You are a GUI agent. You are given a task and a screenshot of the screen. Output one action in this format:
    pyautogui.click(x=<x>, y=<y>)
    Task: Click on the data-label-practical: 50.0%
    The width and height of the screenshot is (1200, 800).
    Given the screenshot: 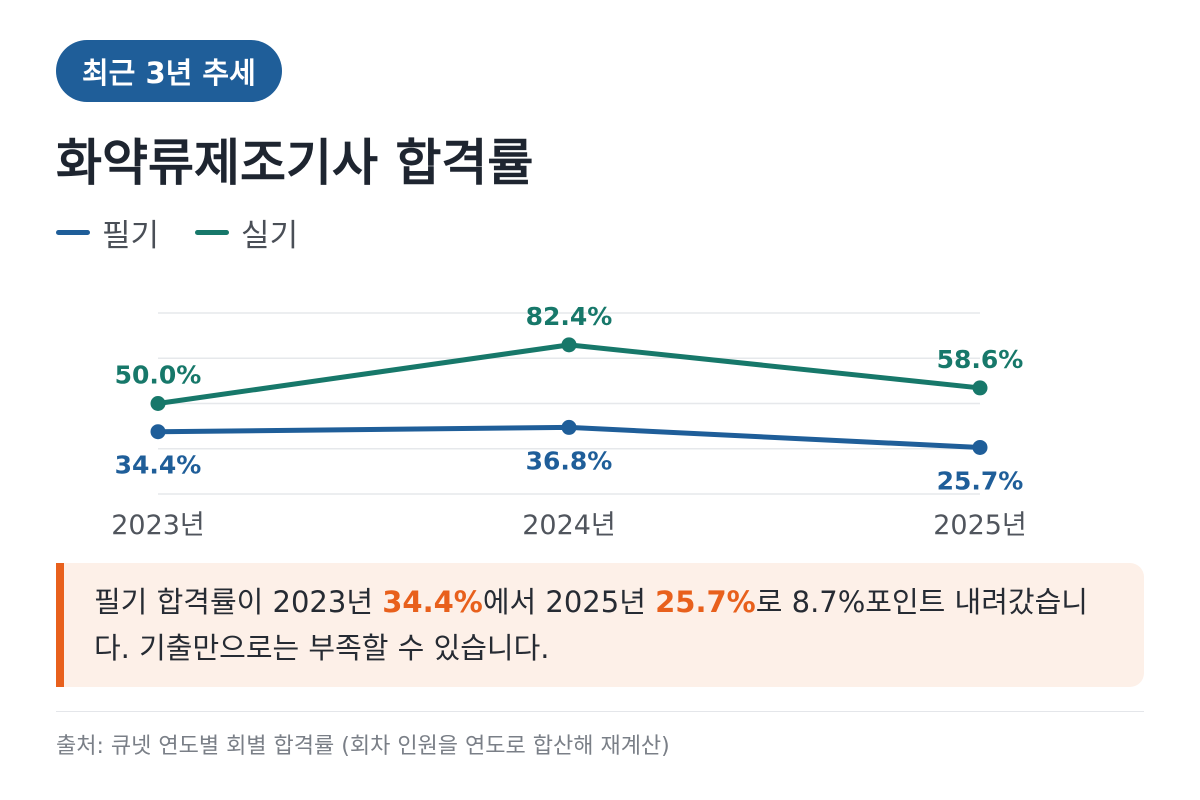 What is the action you would take?
    pyautogui.click(x=158, y=375)
    